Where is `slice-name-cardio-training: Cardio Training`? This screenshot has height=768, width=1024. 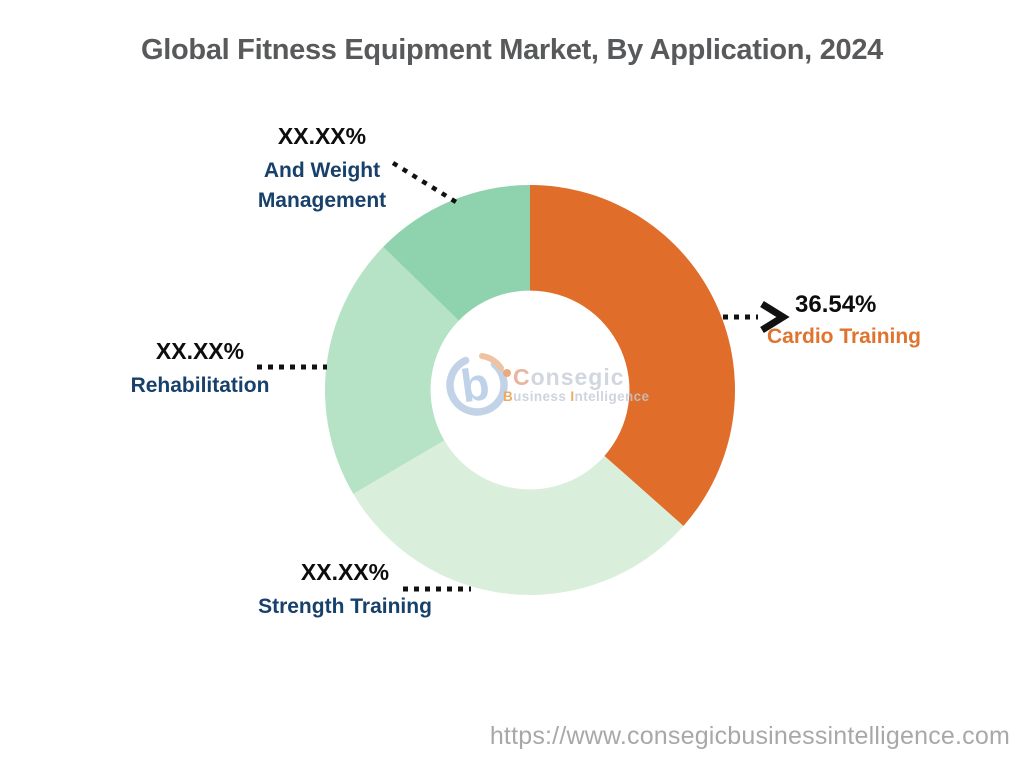
slice-name-cardio-training: Cardio Training is located at coordinates (844, 336).